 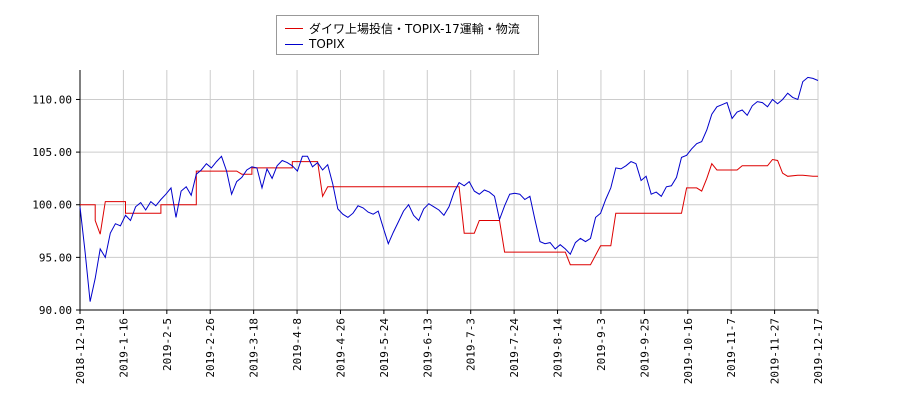 What do you see at coordinates (55, 257) in the screenshot?
I see `y-tick-label: 95.00` at bounding box center [55, 257].